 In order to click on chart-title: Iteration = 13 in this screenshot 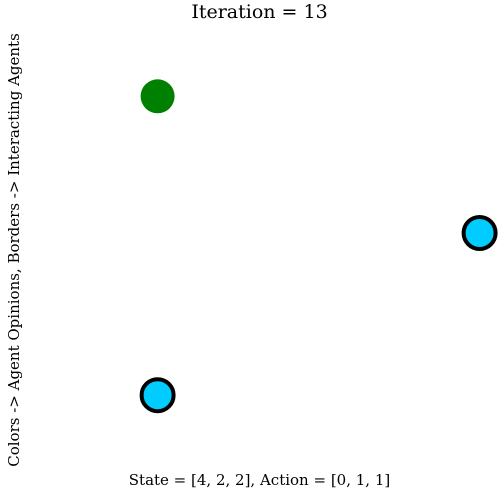, I will do `click(259, 12)`.